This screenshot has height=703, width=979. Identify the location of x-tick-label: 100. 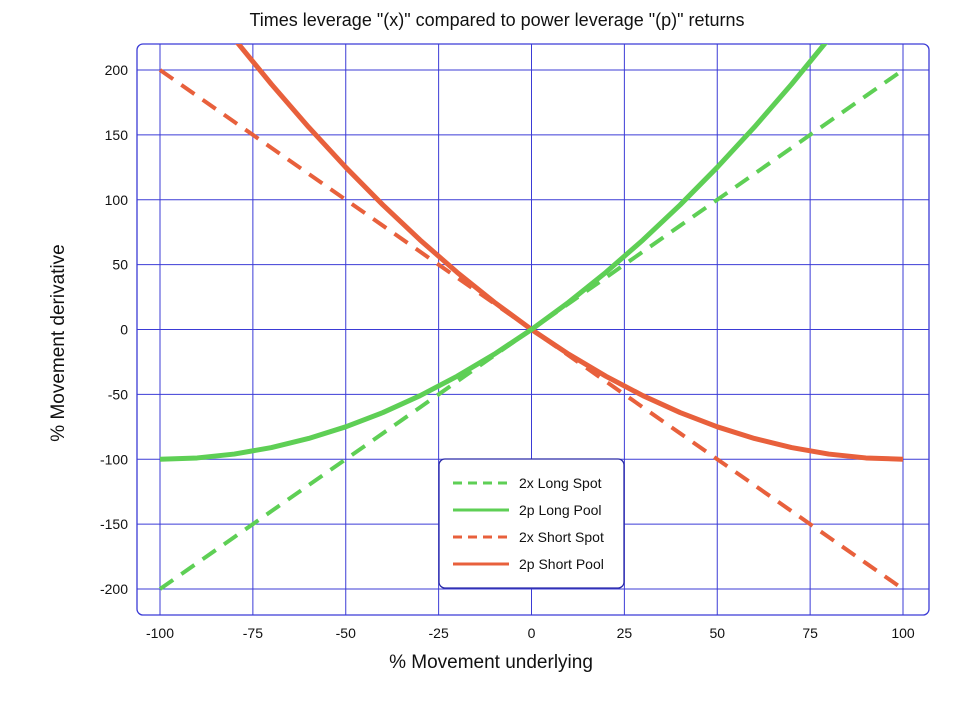
(903, 633).